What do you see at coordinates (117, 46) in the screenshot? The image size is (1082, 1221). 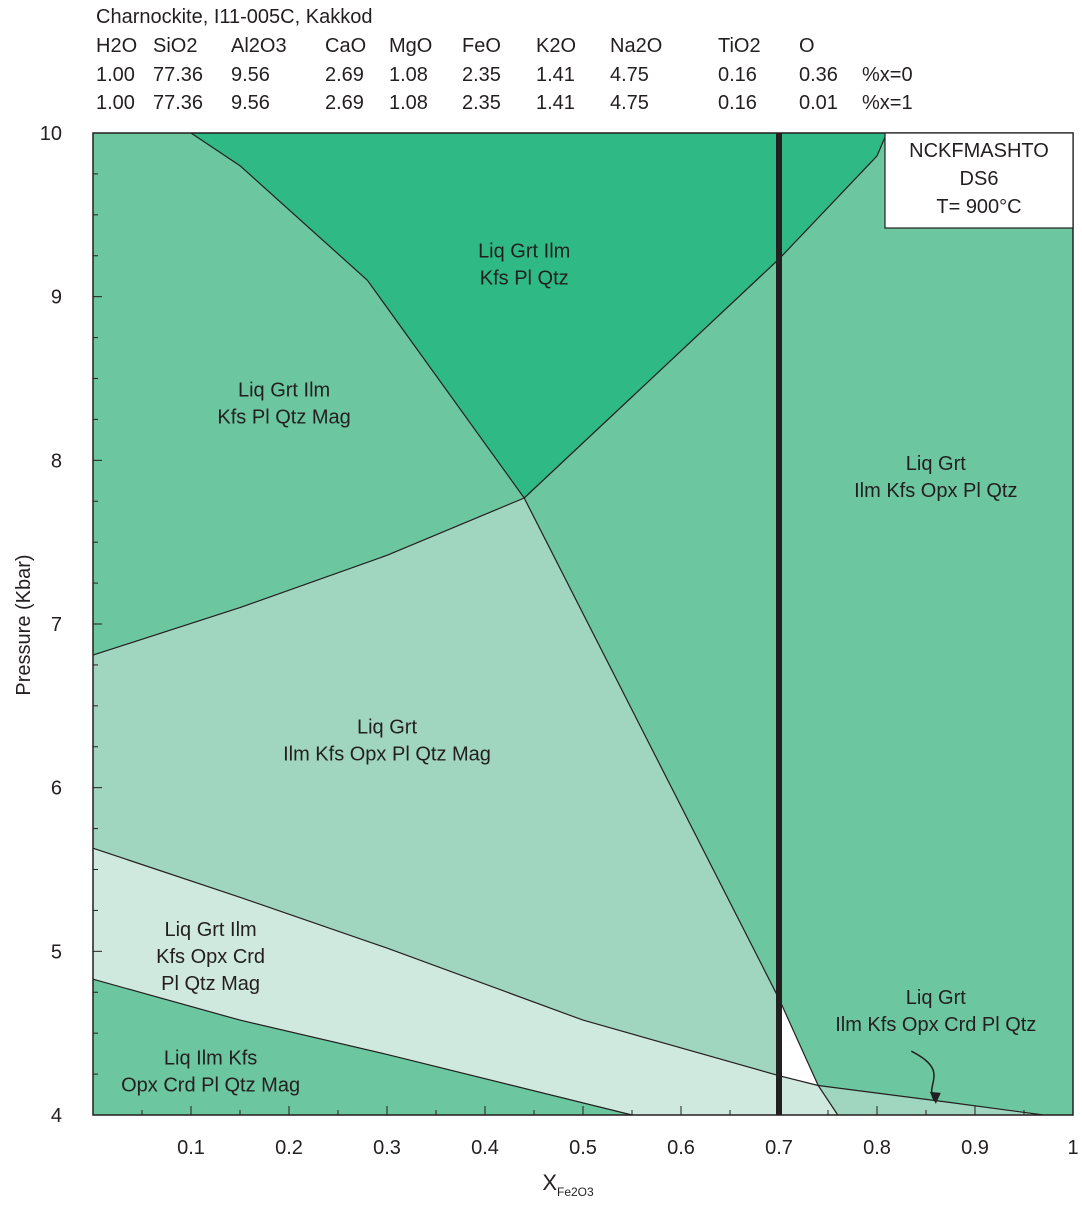 I see `oxide-header: H2O` at bounding box center [117, 46].